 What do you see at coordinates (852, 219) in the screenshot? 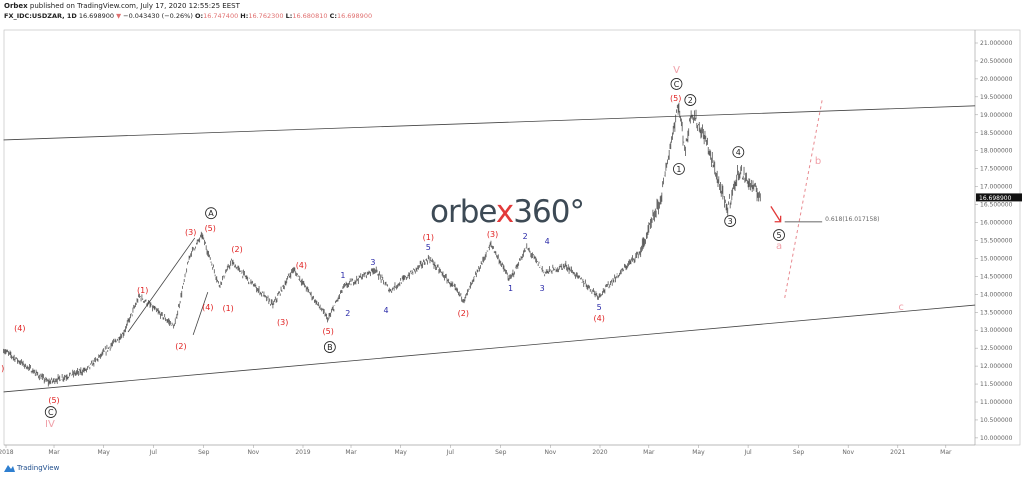
I see `fib-level-label: 0.618(16.017158)` at bounding box center [852, 219].